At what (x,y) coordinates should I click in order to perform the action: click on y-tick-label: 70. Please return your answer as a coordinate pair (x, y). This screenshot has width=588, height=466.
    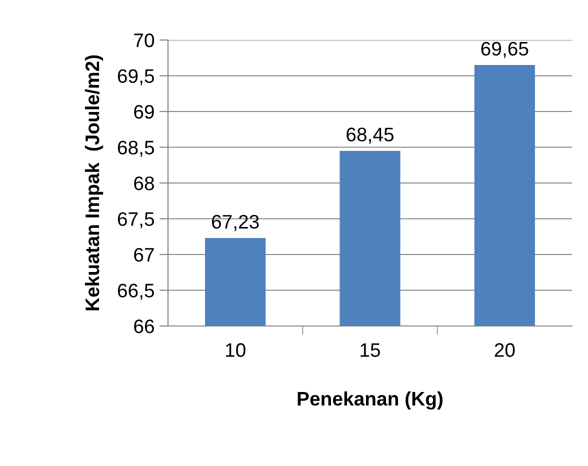
    Looking at the image, I should click on (144, 40).